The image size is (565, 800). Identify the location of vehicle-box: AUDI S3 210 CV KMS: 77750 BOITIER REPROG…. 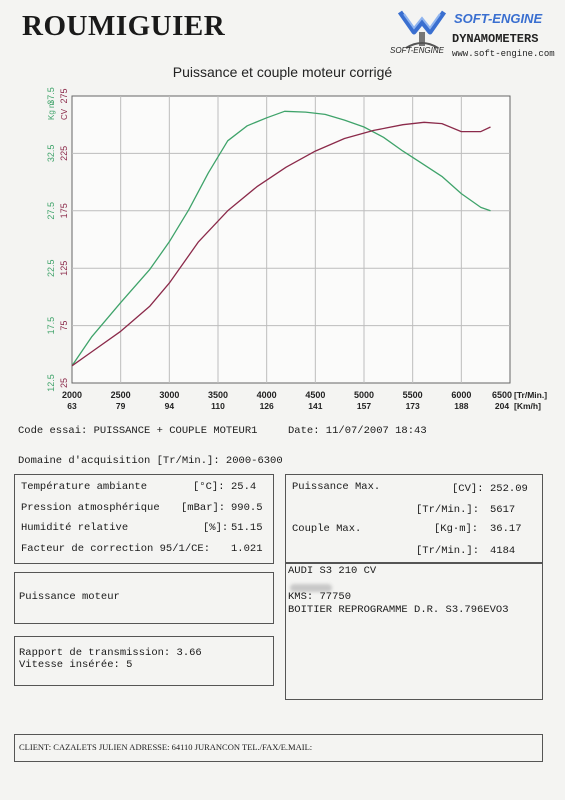
(414, 631).